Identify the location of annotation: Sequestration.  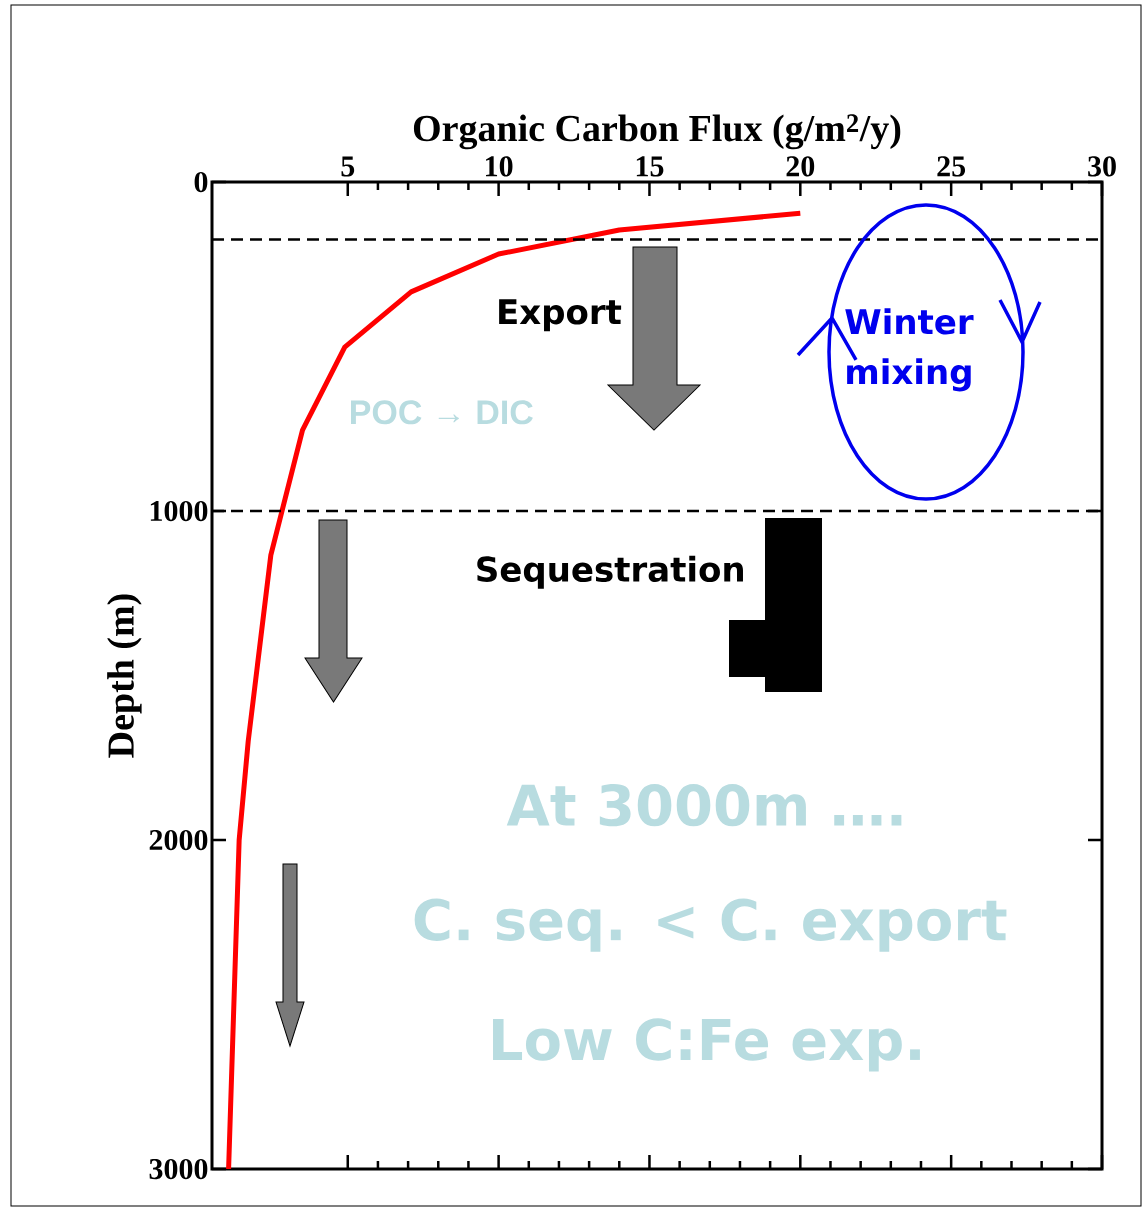
(610, 572).